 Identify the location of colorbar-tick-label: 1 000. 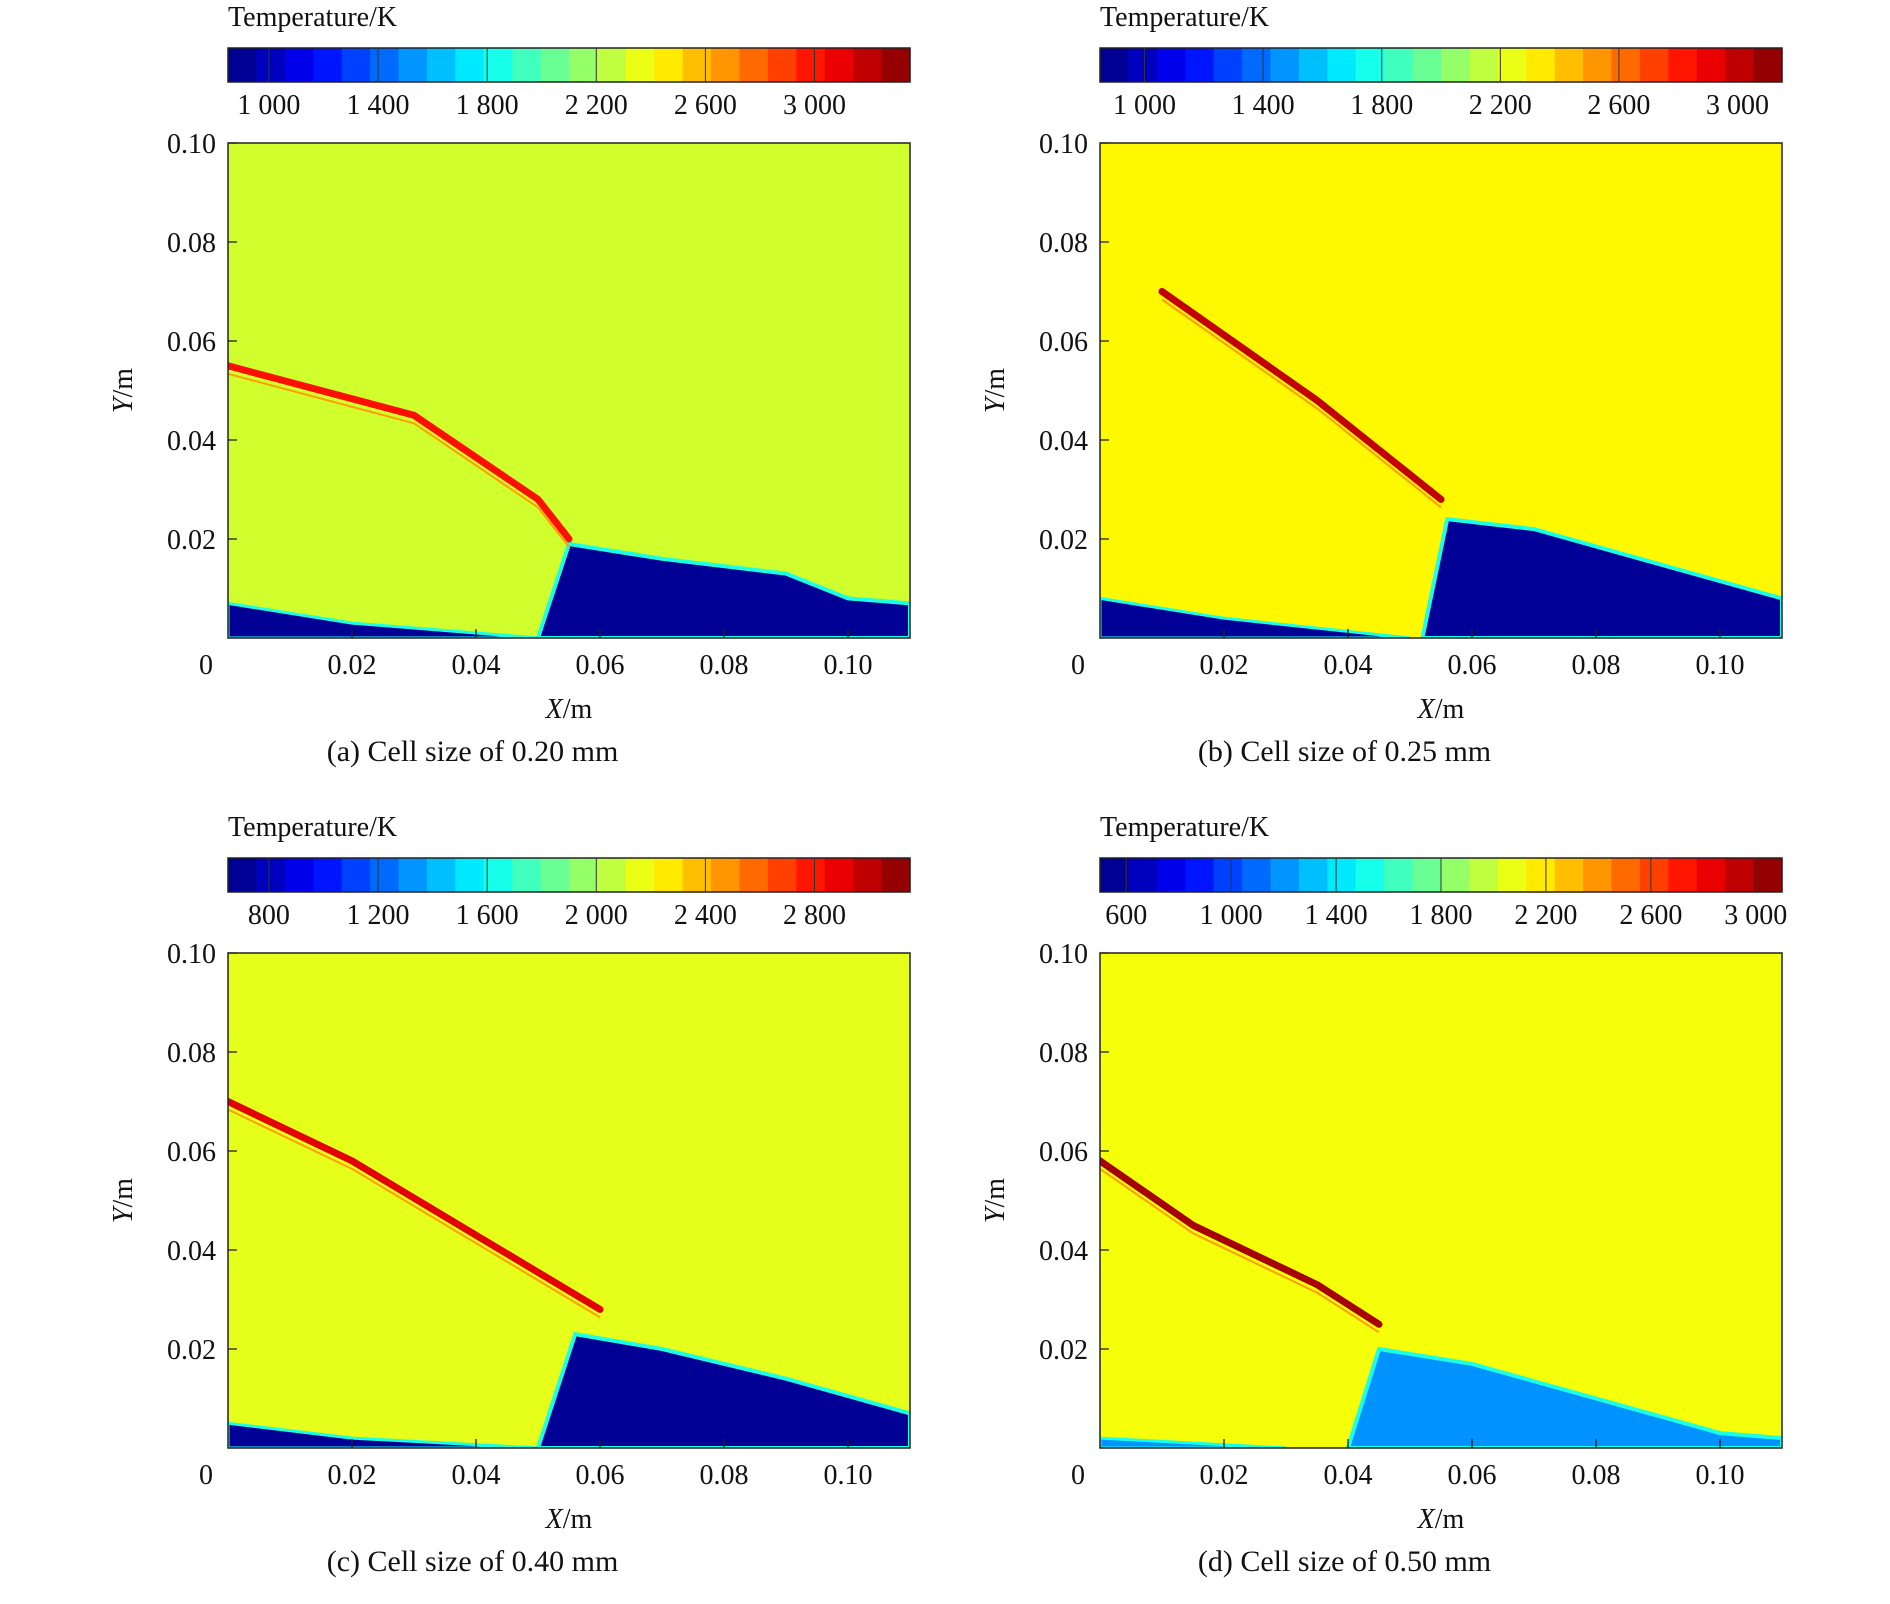
(1231, 915).